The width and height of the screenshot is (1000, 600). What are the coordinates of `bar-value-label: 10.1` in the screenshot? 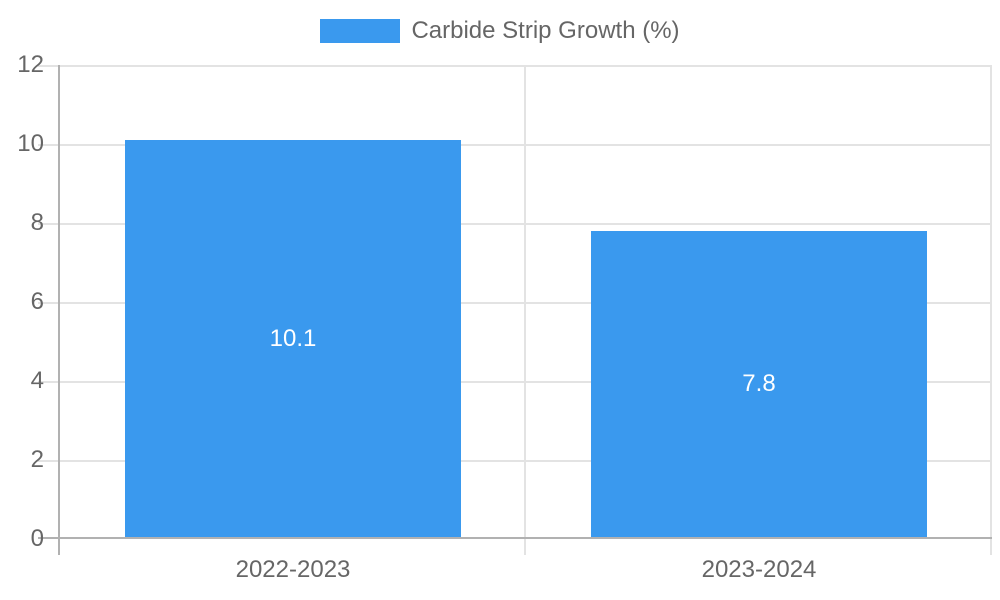 It's located at (293, 338).